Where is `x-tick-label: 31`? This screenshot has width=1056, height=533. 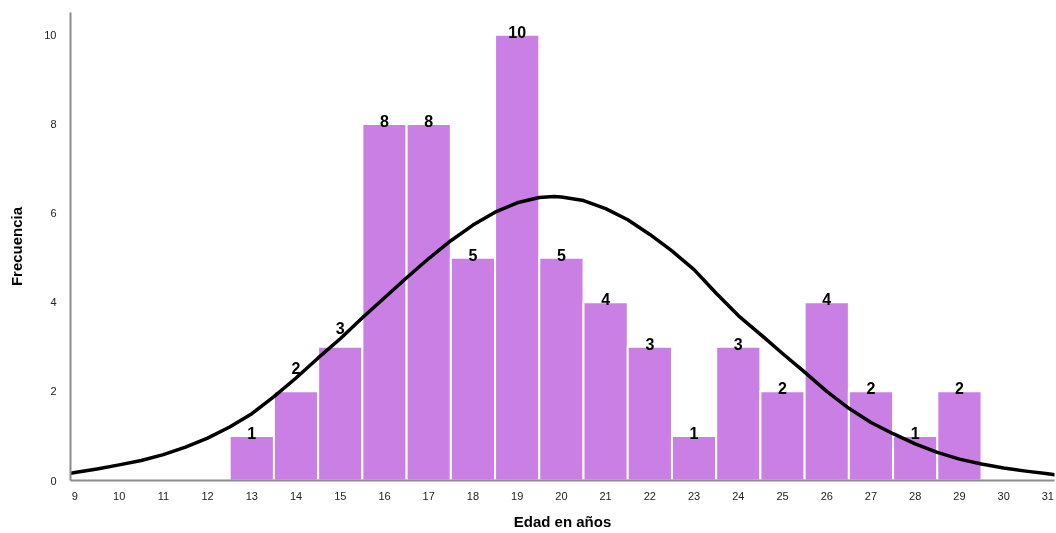
x-tick-label: 31 is located at coordinates (1047, 495).